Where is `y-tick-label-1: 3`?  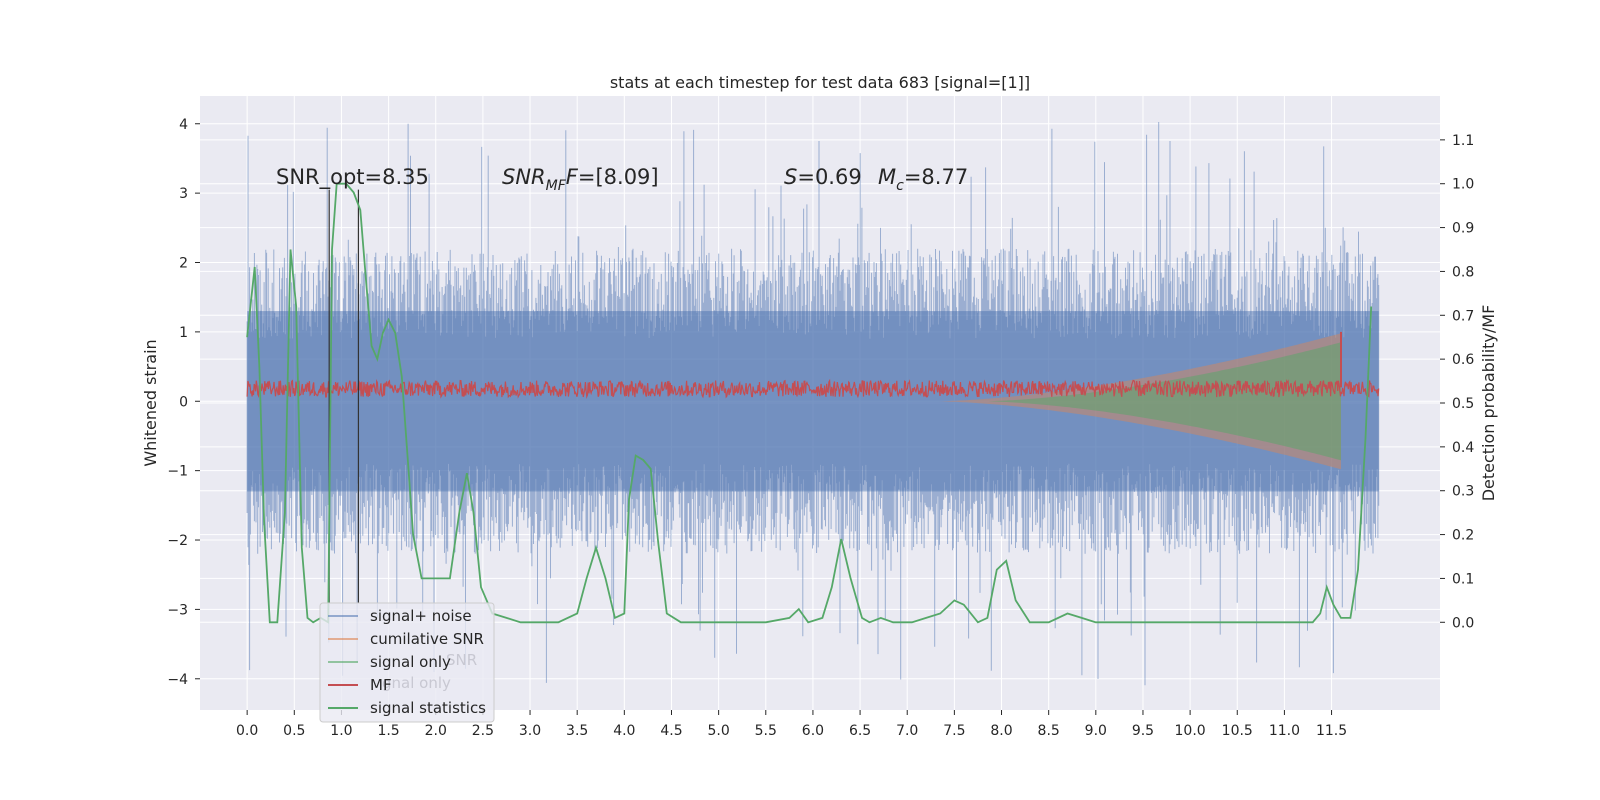
y-tick-label-1: 3 is located at coordinates (183, 194).